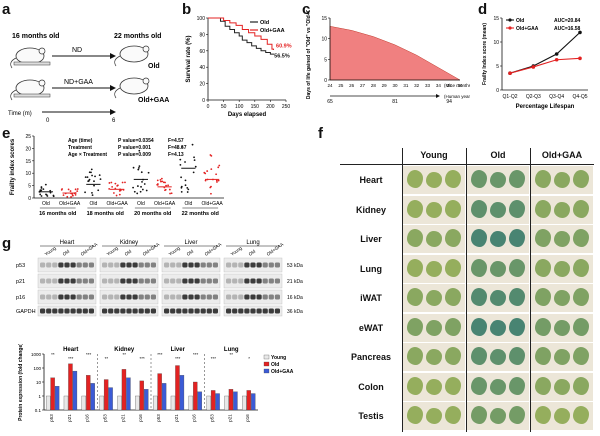  I want to click on x-tick-label: 24, so click(330, 85).